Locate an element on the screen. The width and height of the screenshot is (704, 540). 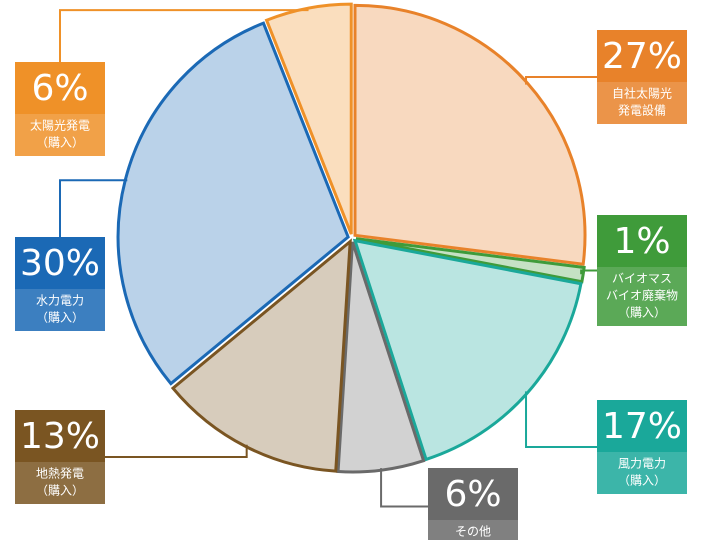
percent-label: 1% is located at coordinates (641, 241).